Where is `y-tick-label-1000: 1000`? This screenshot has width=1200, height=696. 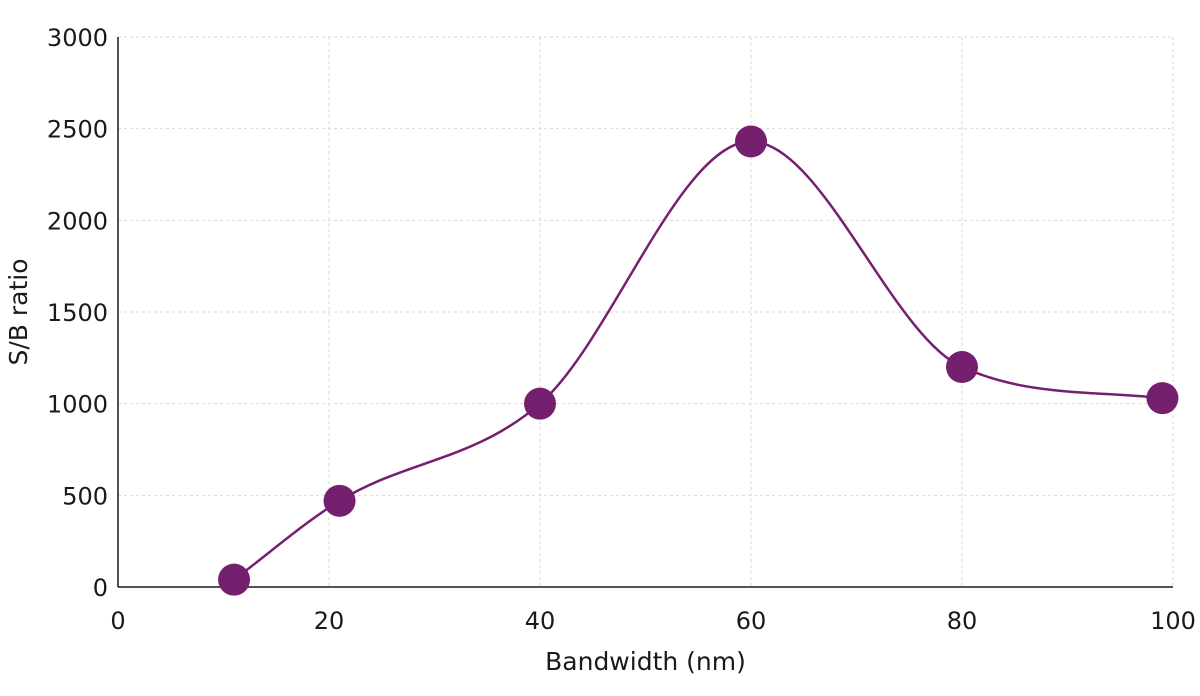 y-tick-label-1000: 1000 is located at coordinates (77, 405).